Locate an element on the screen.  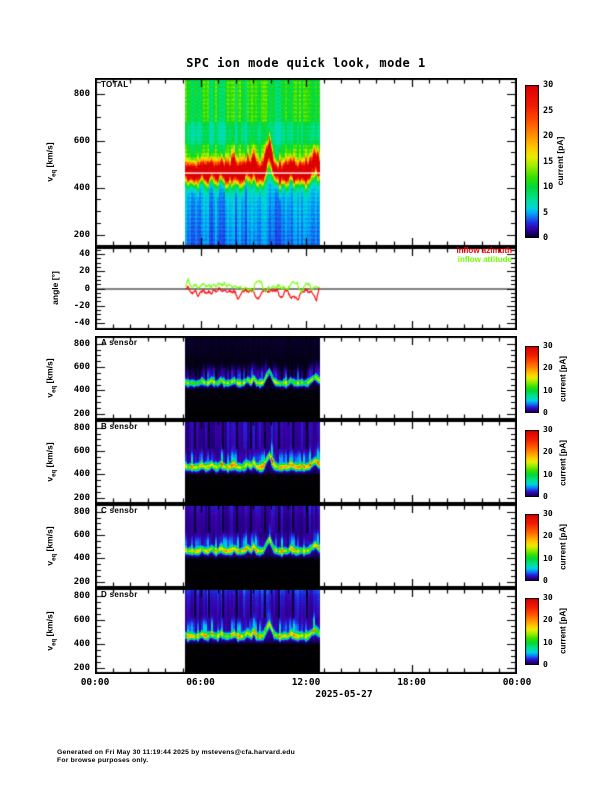
legend-inflow-attitude: inflow attitude is located at coordinates (484, 259).